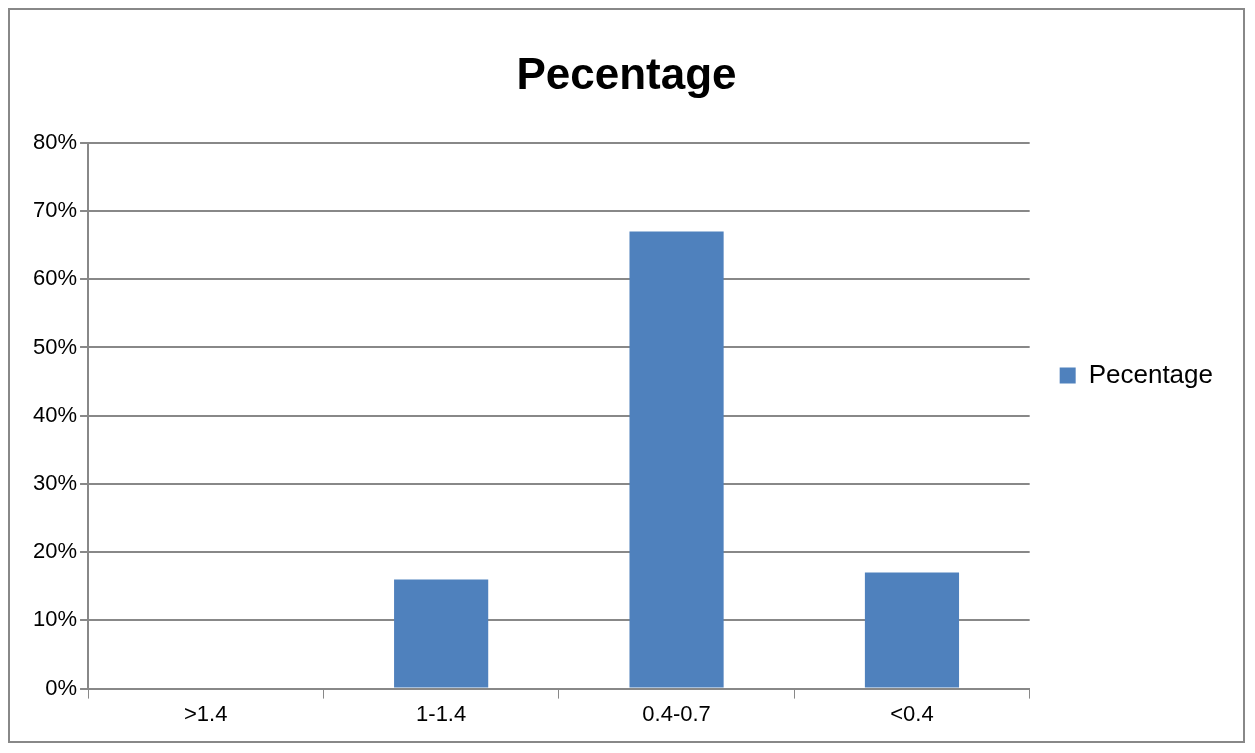  Describe the element at coordinates (626, 73) in the screenshot. I see `chart-title: Pecentage` at that location.